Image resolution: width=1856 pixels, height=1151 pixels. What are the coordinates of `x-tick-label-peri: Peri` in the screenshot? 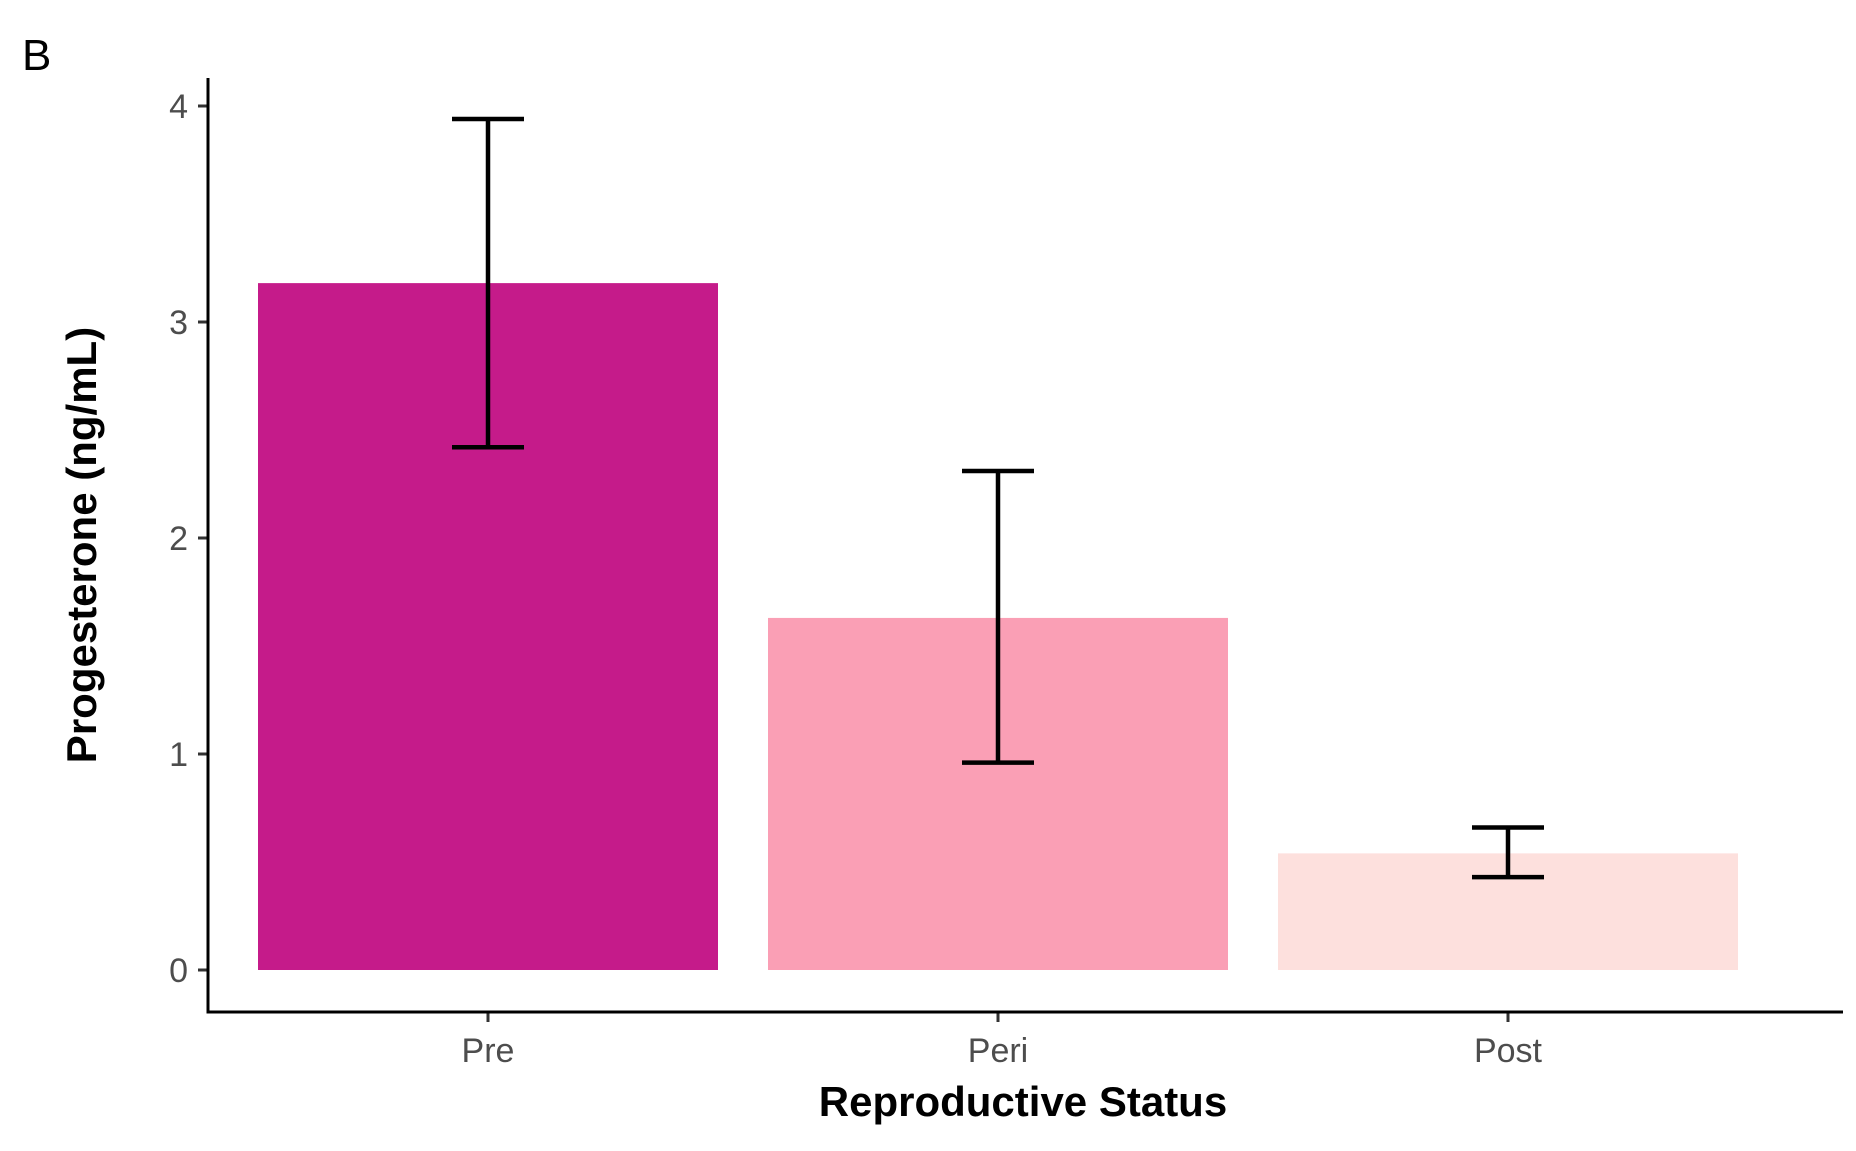 It's located at (998, 1051).